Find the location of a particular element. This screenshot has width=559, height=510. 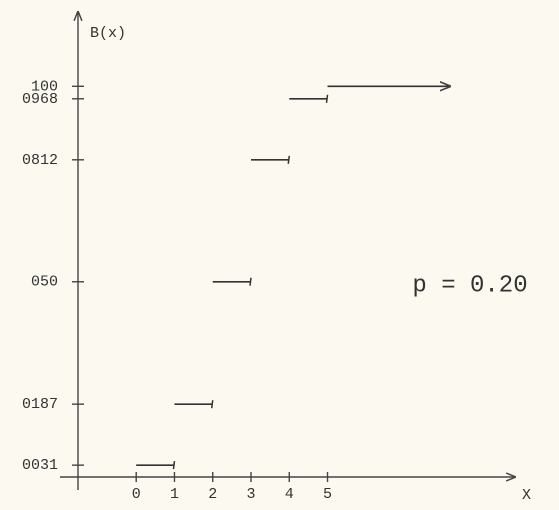

x-tick-label: 1 is located at coordinates (174, 494).